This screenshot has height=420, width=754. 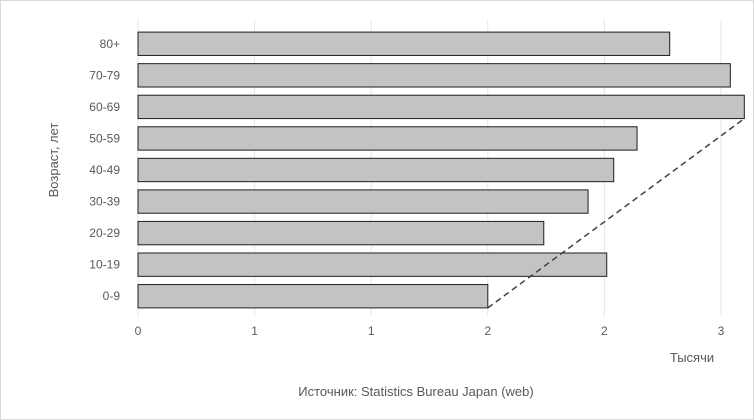 I want to click on source-note: Источник: Statistics Bureau Japan (web), so click(x=415, y=391).